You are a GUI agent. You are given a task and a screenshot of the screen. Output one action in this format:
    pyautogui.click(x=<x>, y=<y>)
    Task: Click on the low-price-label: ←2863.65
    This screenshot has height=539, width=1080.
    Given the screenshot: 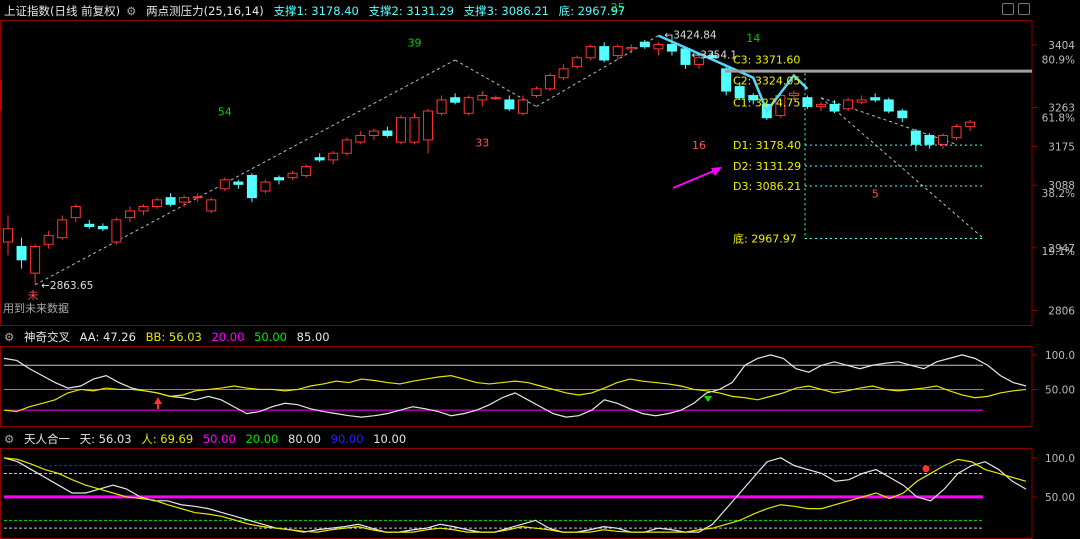 What is the action you would take?
    pyautogui.click(x=67, y=286)
    